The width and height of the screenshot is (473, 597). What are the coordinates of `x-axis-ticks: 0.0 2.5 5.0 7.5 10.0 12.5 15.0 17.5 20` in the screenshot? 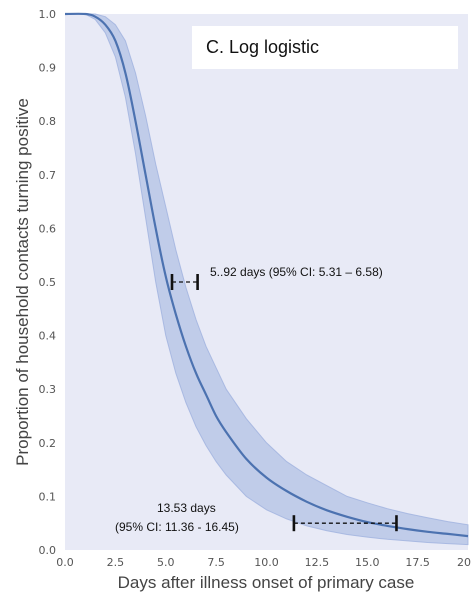 It's located at (263, 562).